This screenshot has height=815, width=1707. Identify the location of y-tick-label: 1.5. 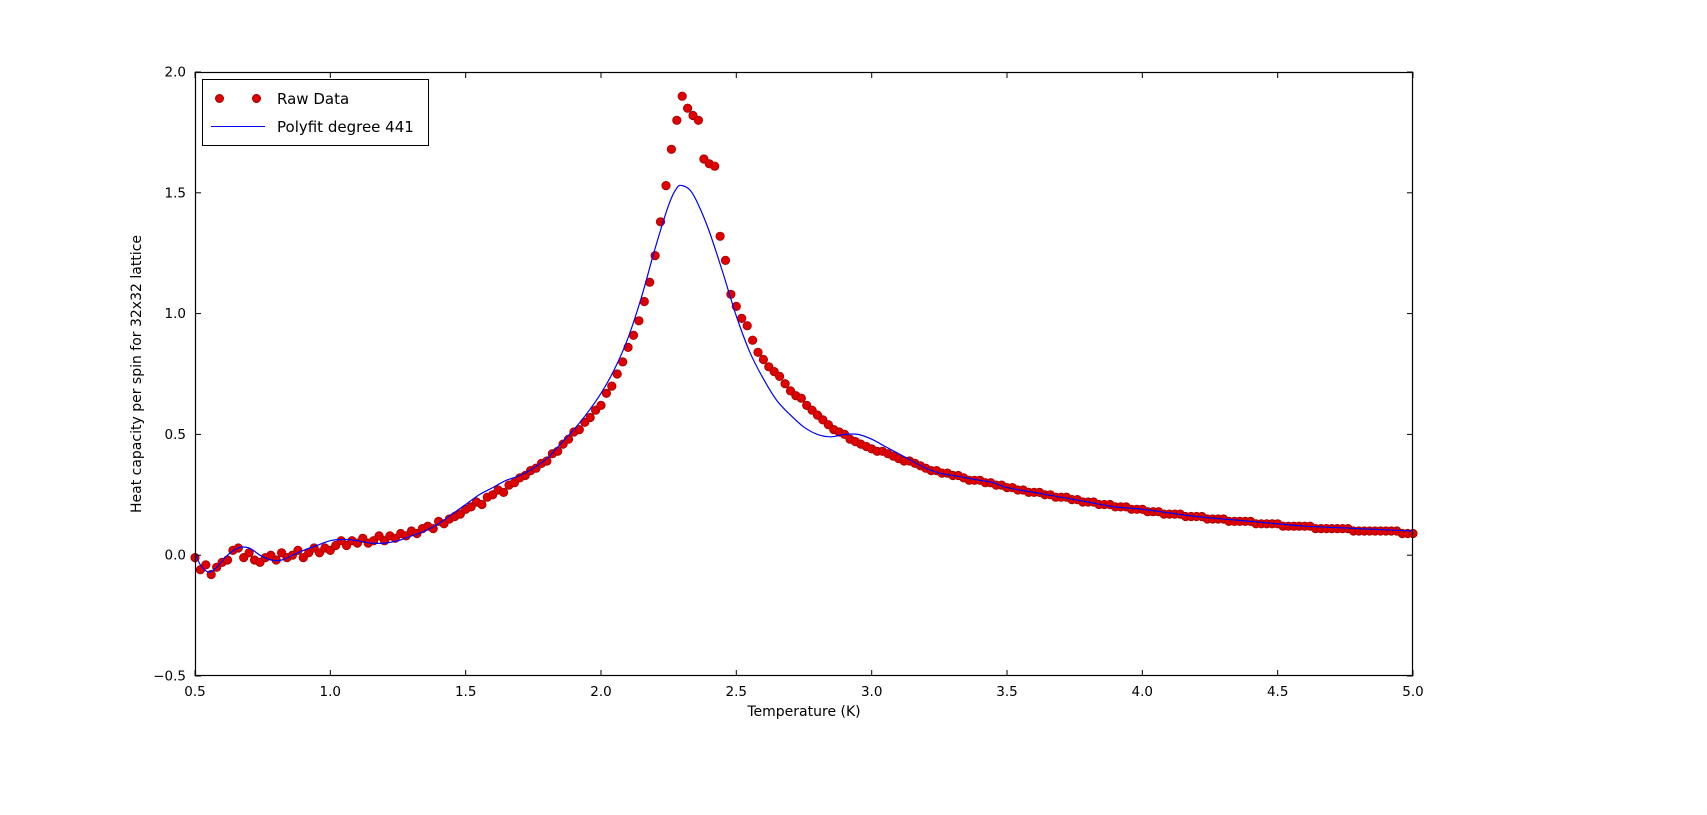
(175, 193).